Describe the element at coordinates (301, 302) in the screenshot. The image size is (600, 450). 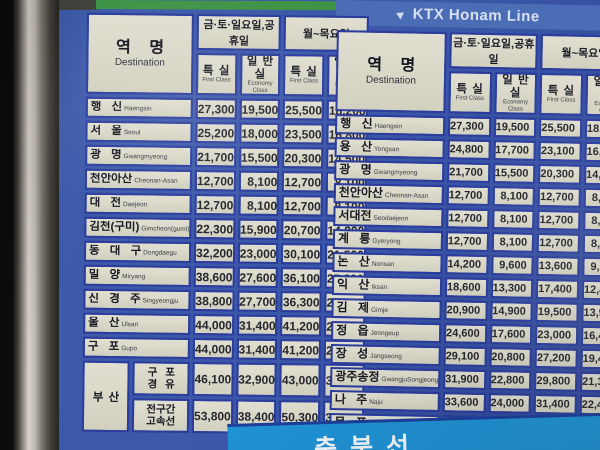
I see `fare-weekday-first: 36,300` at that location.